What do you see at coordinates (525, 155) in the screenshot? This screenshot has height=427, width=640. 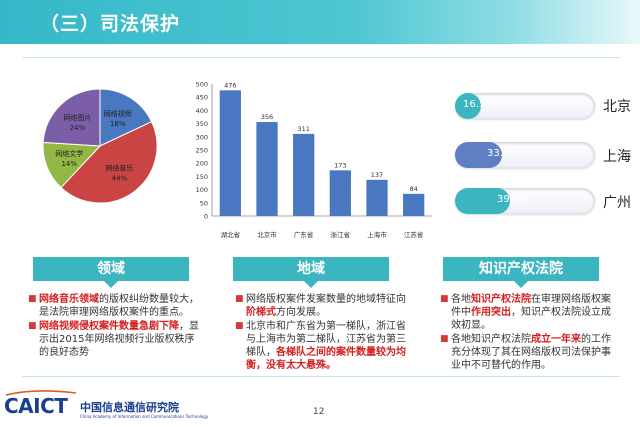 I see `capsule-shanghai: 33.5%` at bounding box center [525, 155].